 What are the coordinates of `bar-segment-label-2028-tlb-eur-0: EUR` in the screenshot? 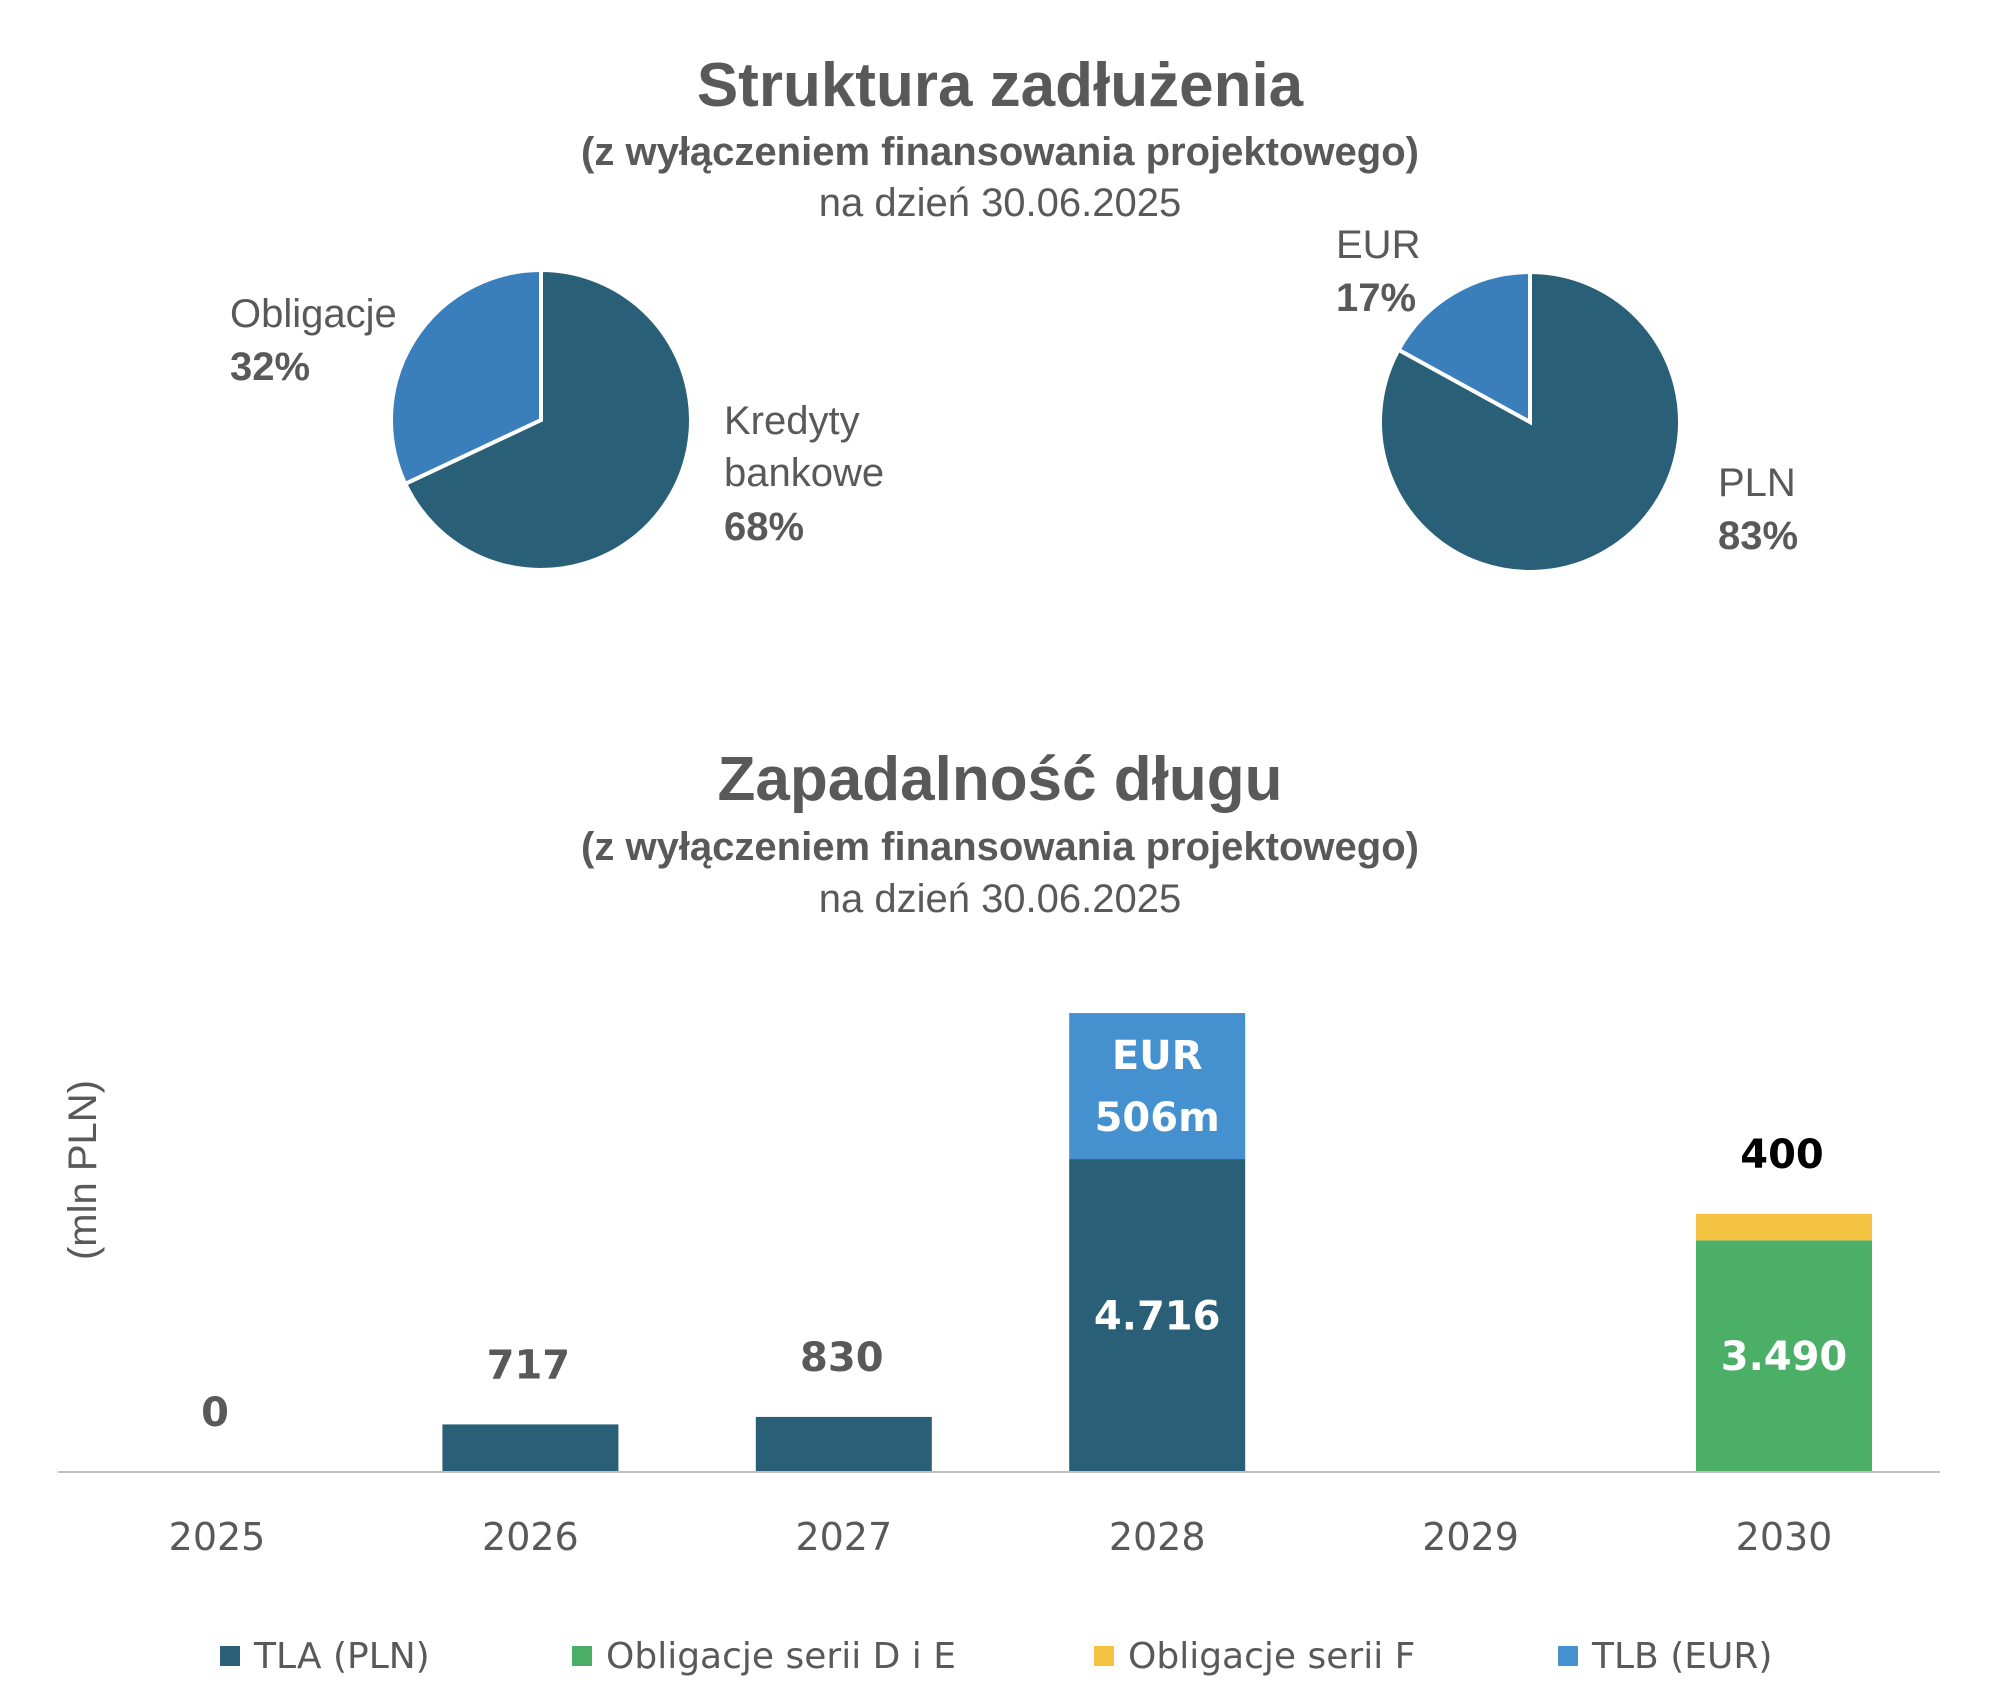 It's located at (1157, 1056).